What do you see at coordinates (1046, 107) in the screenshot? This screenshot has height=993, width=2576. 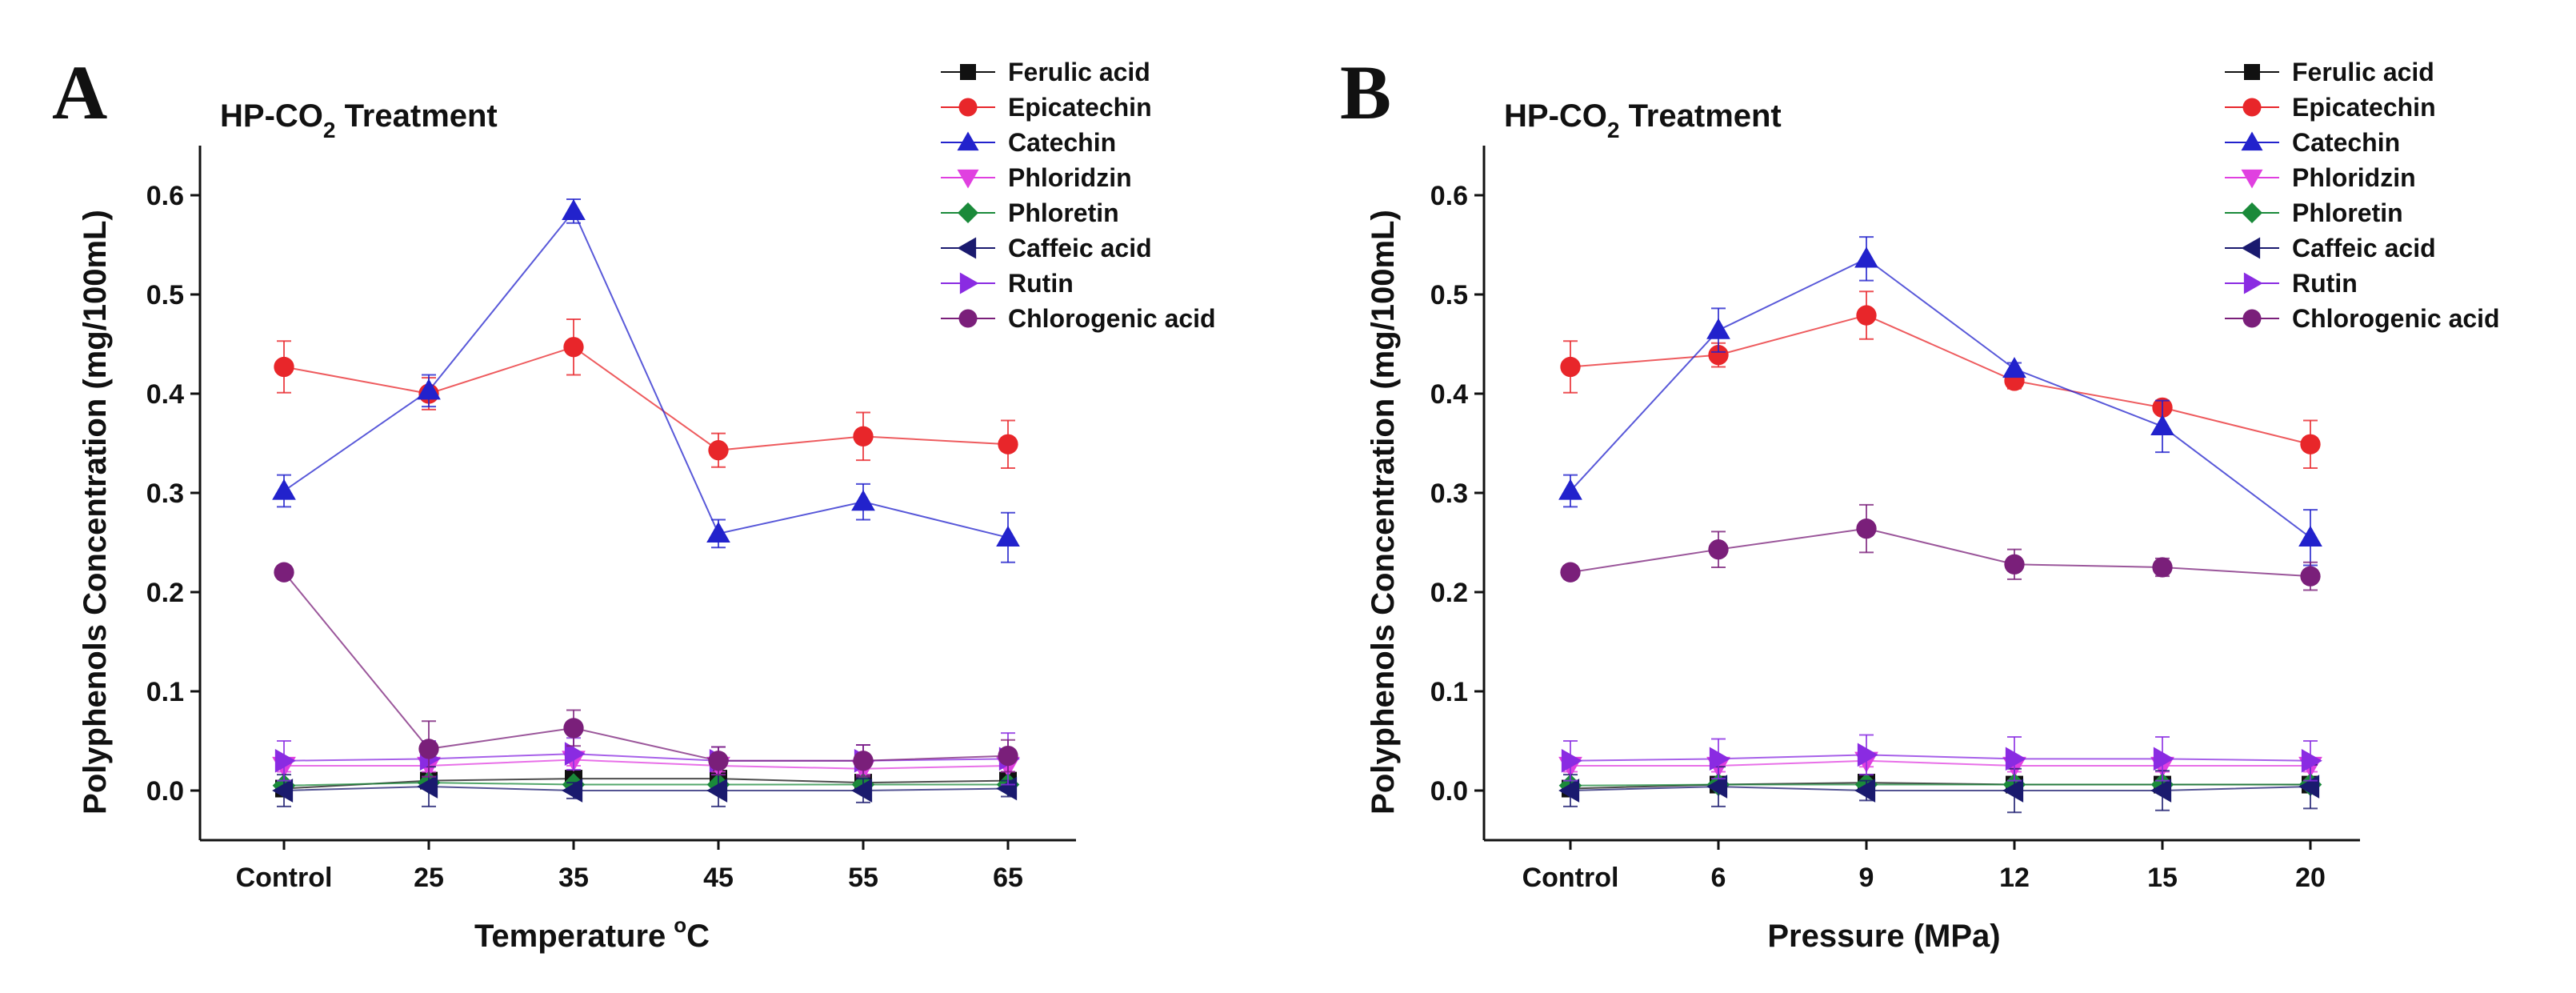 I see `panel-a-legend-item-epicatechin: Epicatechin` at bounding box center [1046, 107].